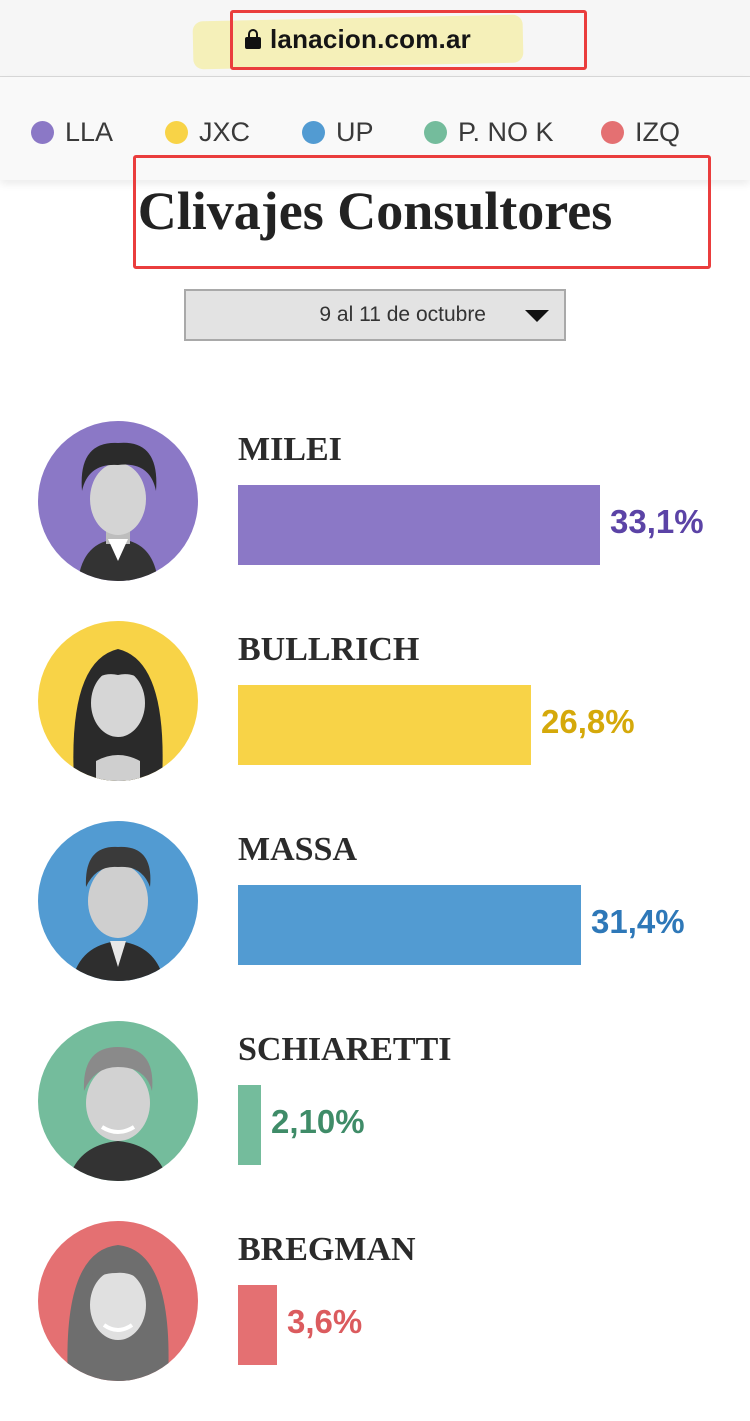  I want to click on url-text: lanacion.com.ar, so click(370, 38).